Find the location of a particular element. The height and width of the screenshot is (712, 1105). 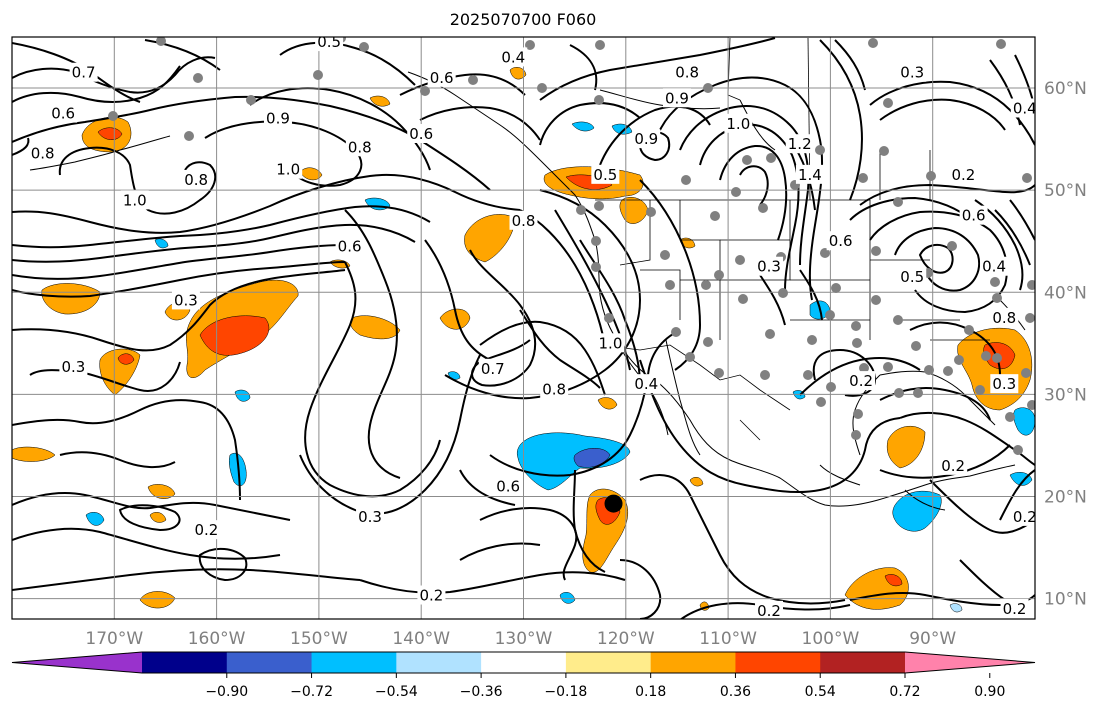

map-title: 2025070700 F060 is located at coordinates (523, 19).